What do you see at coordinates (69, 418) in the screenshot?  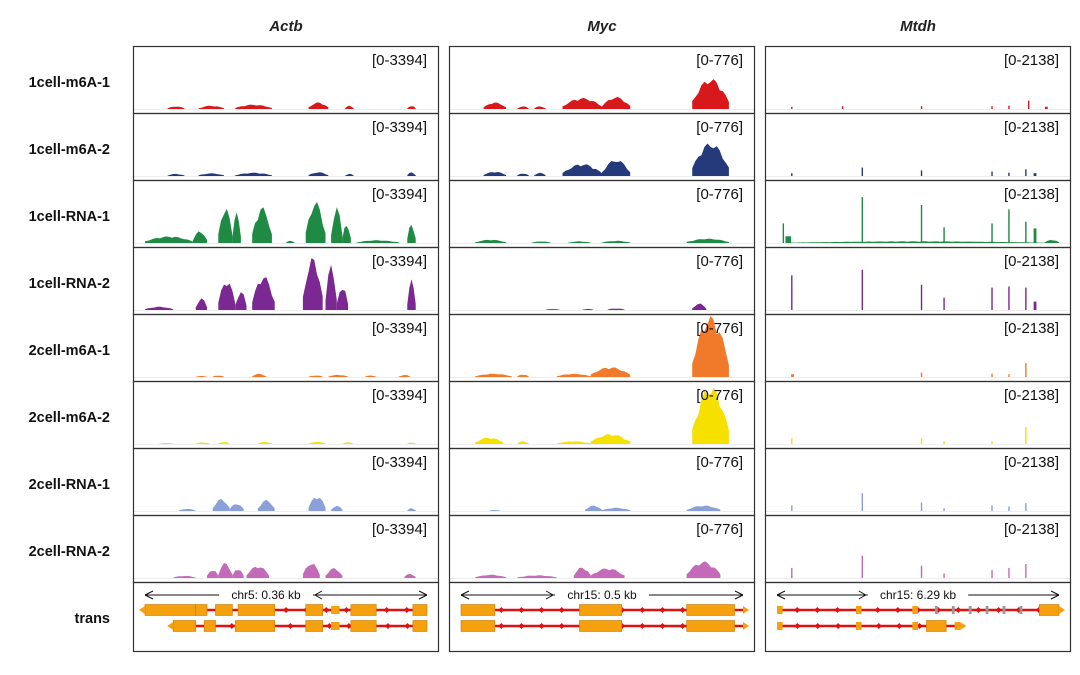 I see `row-label-2cell-m6a-2: 2cell-m6A-2` at bounding box center [69, 418].